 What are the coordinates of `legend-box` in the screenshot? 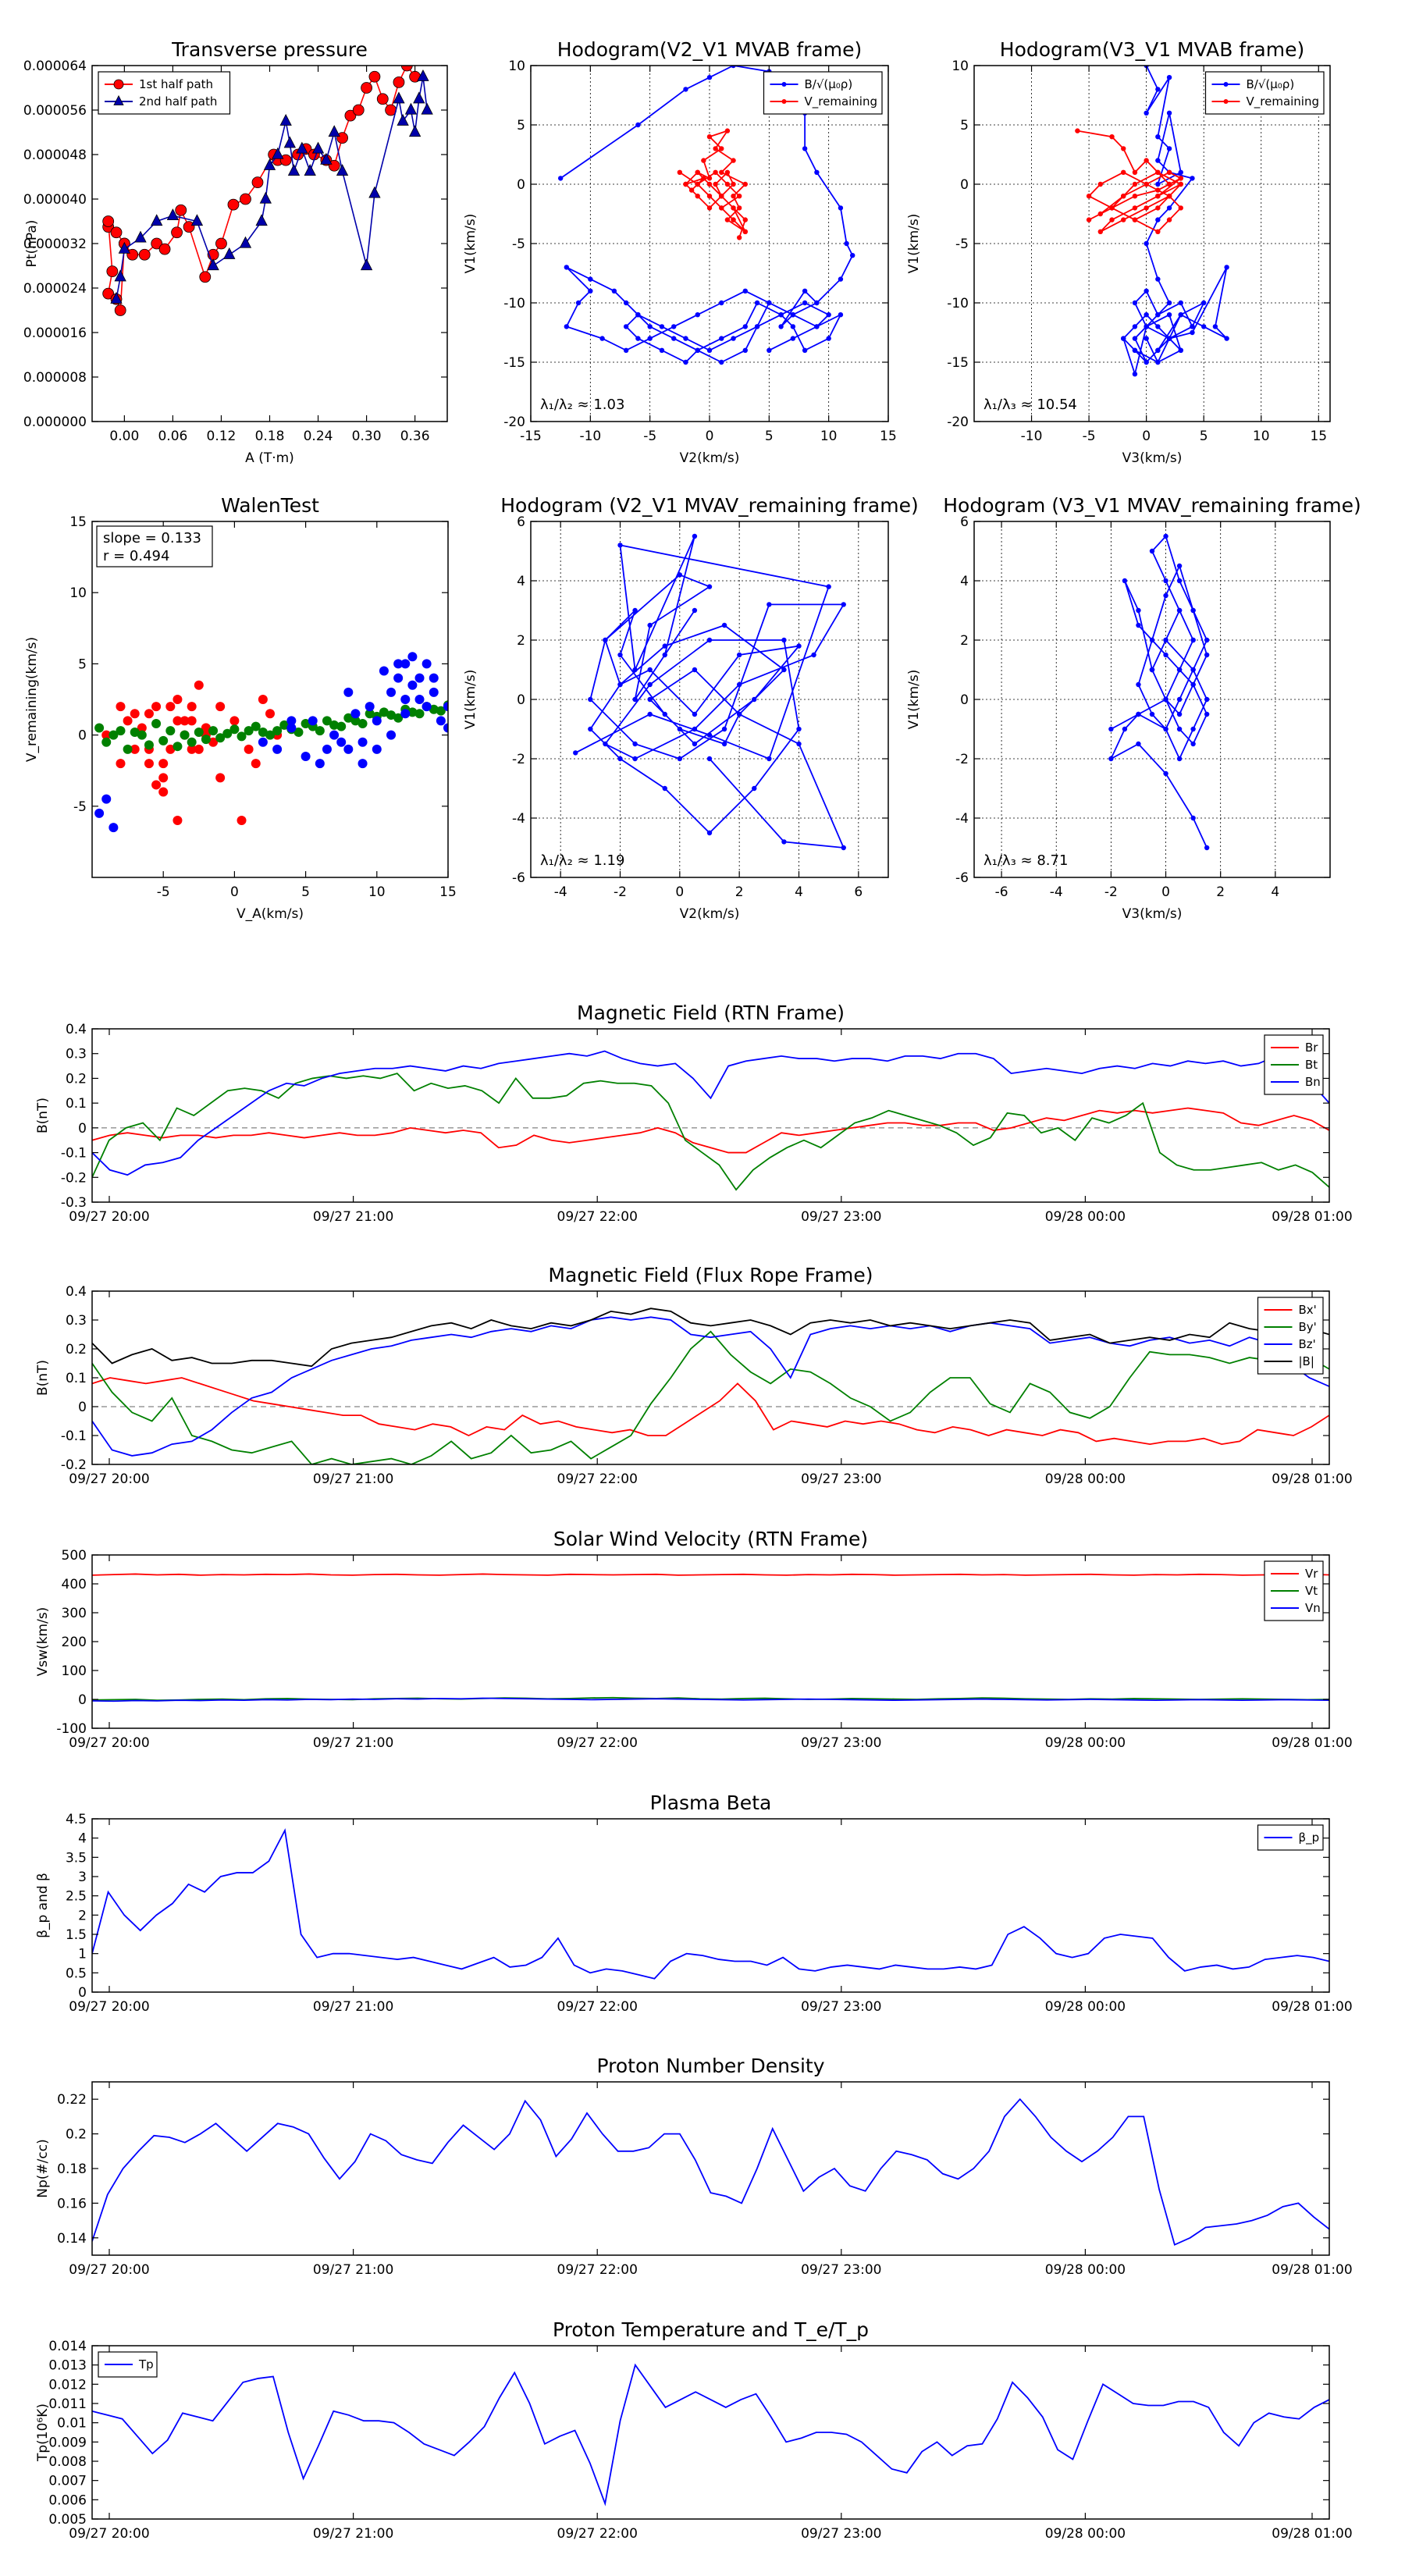 It's located at (1265, 93).